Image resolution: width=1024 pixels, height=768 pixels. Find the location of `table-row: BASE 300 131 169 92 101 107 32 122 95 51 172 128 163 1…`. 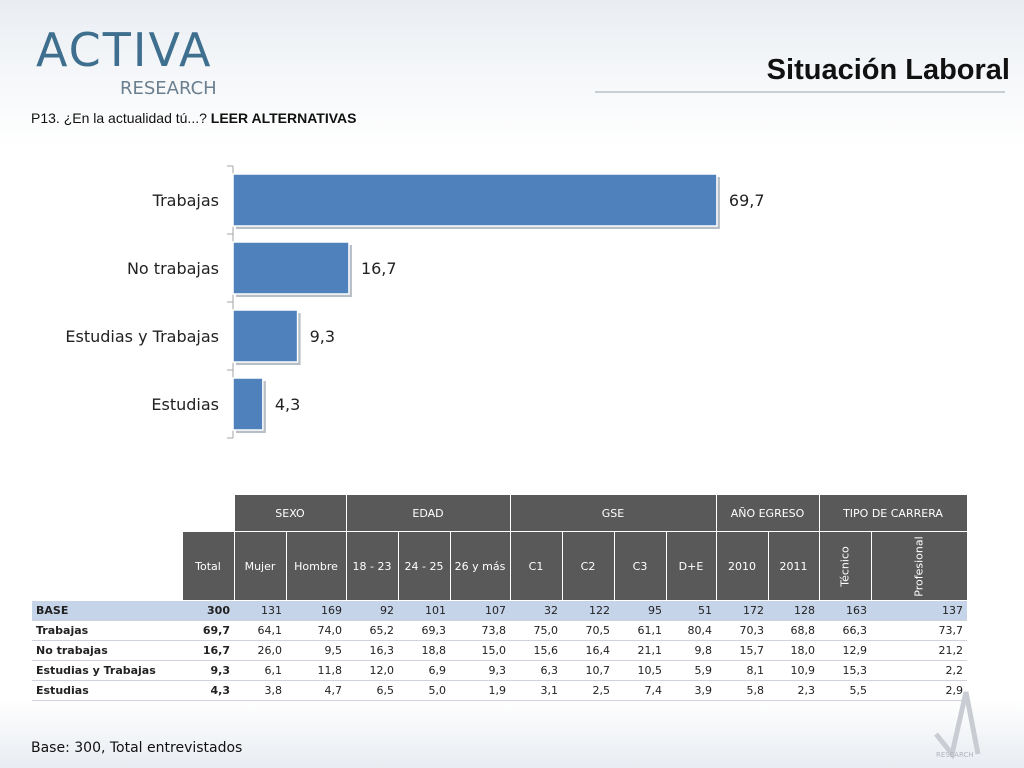

table-row: BASE 300 131 169 92 101 107 32 122 95 51 172 128 163 1… is located at coordinates (499, 610).